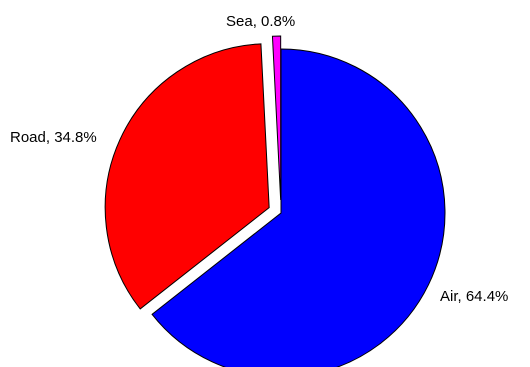  Describe the element at coordinates (260, 21) in the screenshot. I see `pie-label-sea: Sea, 0.8%` at that location.